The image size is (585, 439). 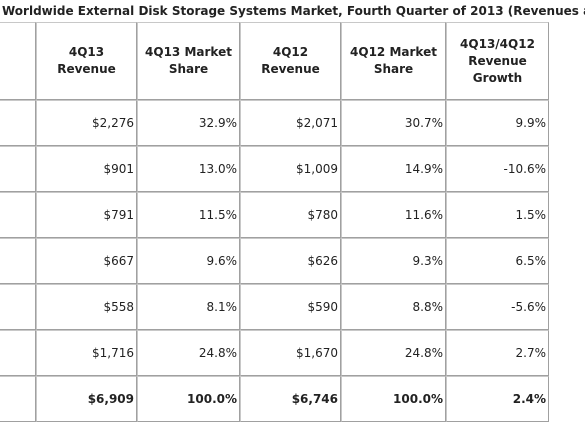 I want to click on data-cell: $2,071, so click(x=290, y=123).